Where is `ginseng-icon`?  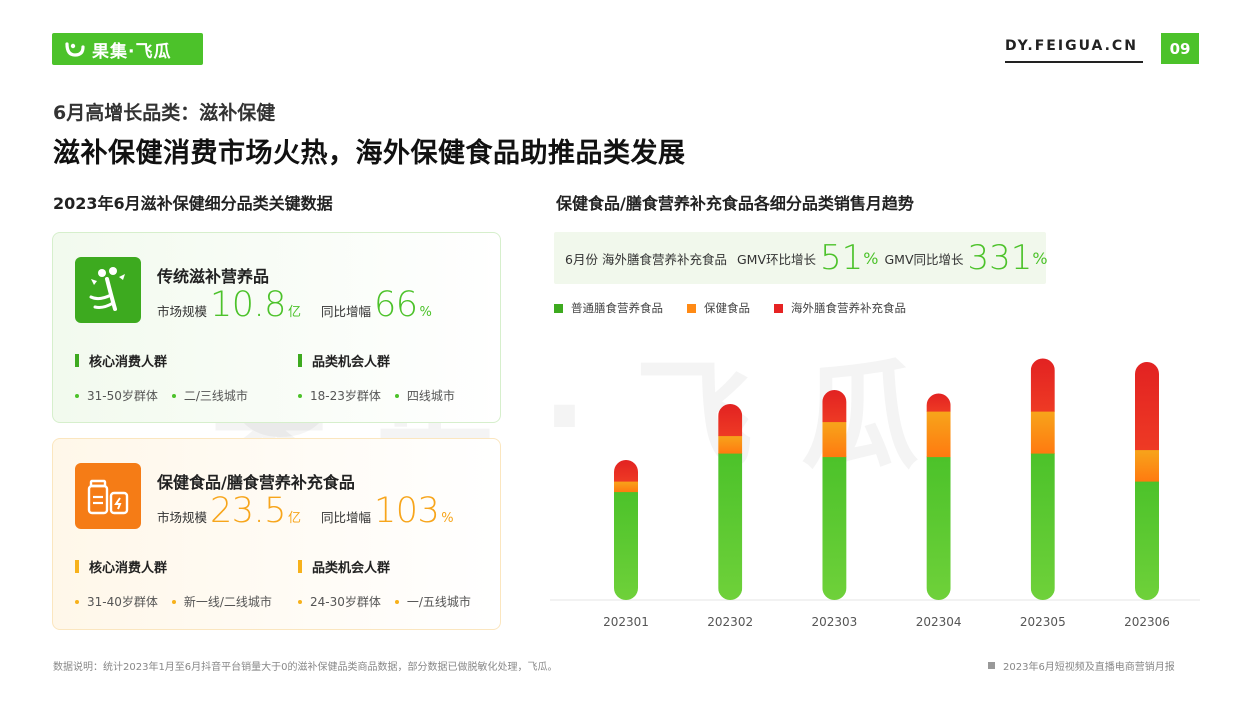 ginseng-icon is located at coordinates (108, 290).